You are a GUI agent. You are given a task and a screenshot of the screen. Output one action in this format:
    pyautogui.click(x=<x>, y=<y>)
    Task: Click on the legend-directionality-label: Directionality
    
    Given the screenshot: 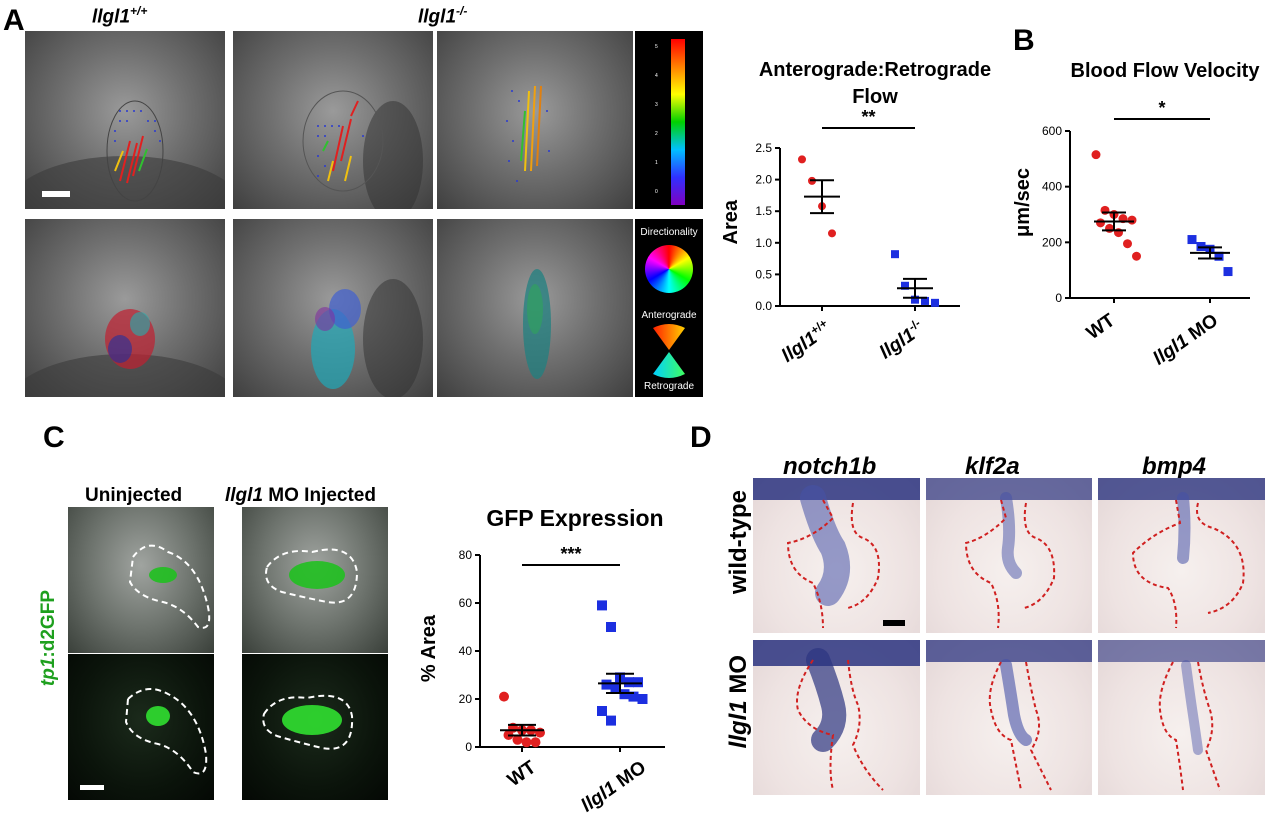 What is the action you would take?
    pyautogui.click(x=669, y=232)
    